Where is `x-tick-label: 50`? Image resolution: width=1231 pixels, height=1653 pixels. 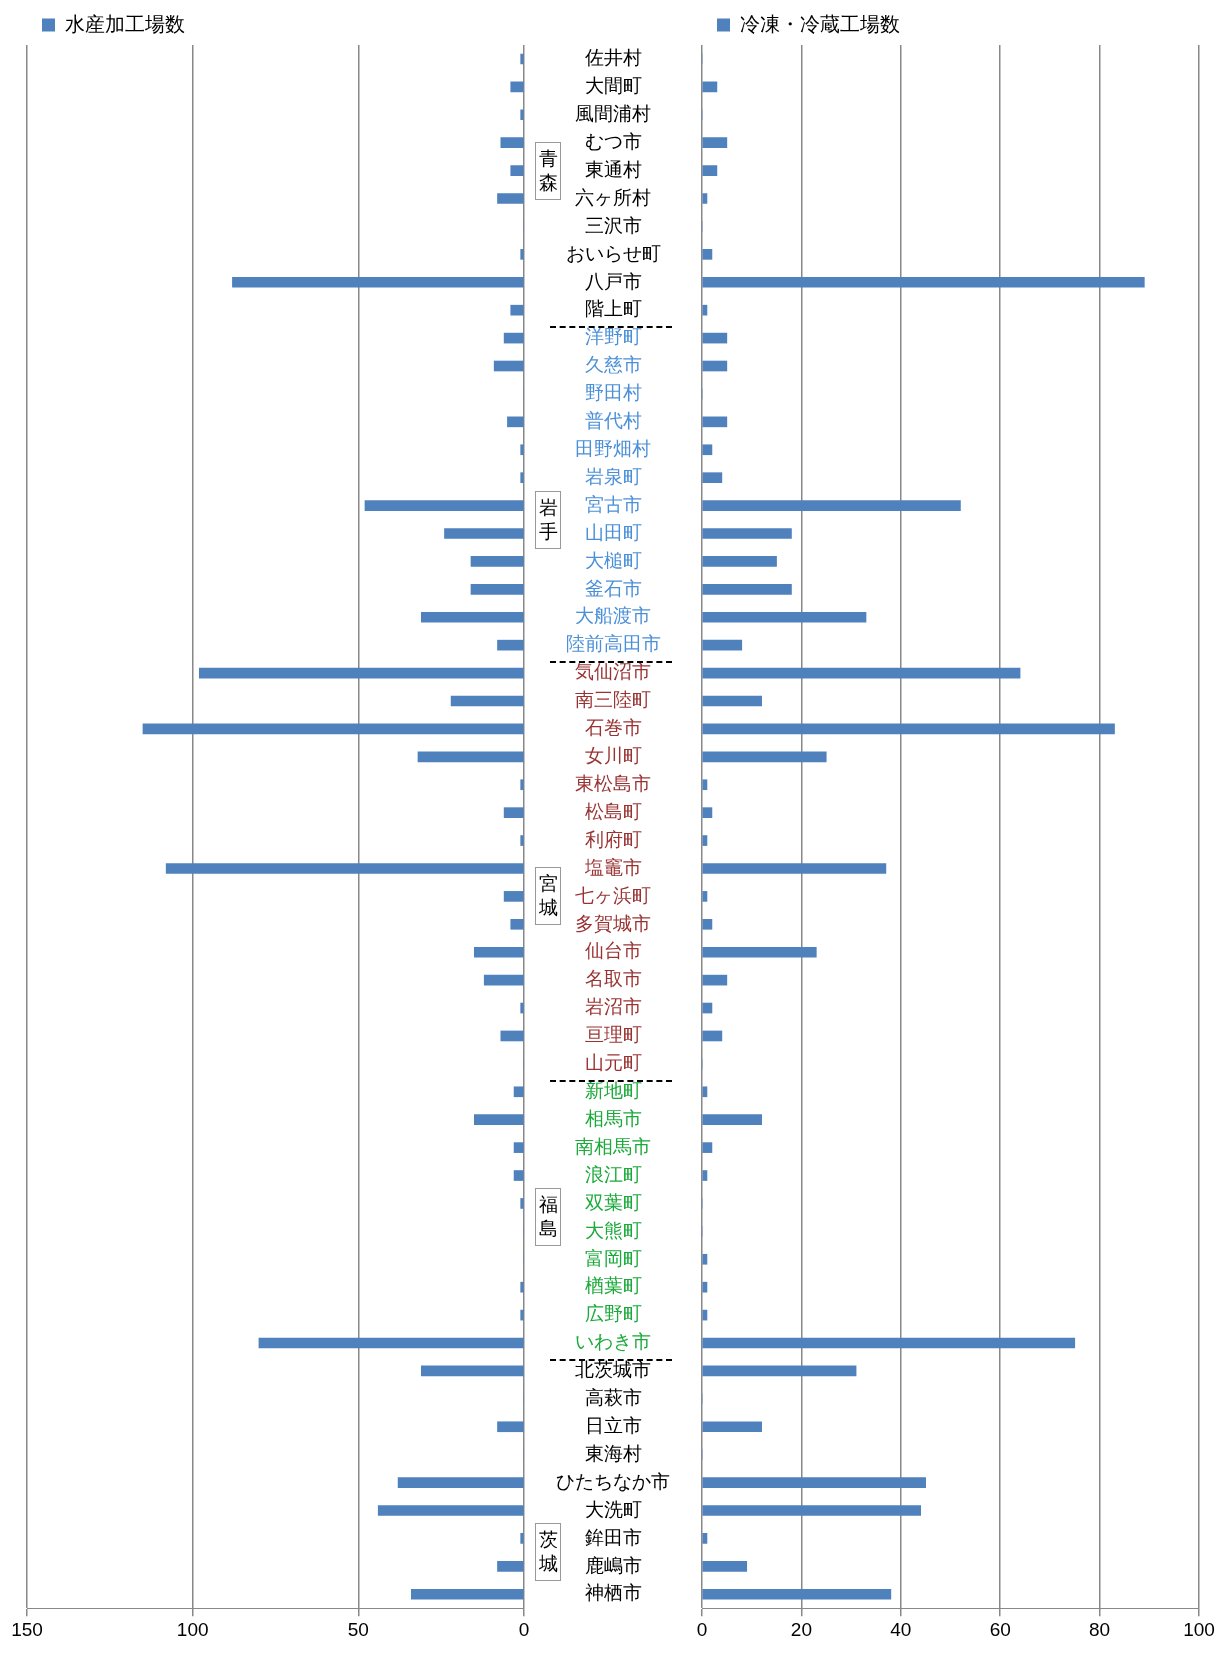
x-tick-label: 50 is located at coordinates (358, 1629).